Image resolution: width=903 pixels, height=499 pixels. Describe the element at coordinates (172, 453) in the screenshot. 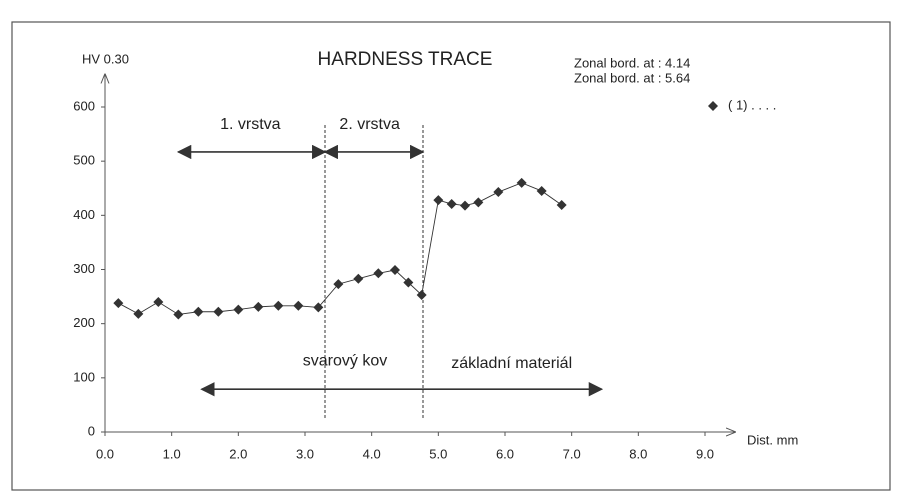

I see `x-tick-label: 1.0` at that location.